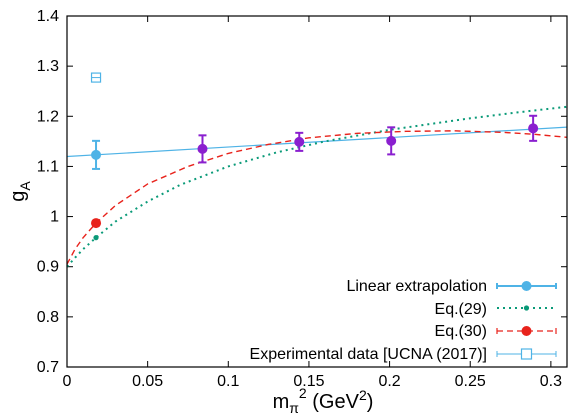 The height and width of the screenshot is (418, 582). Describe the element at coordinates (526, 354) in the screenshot. I see `legend-marker-experimental` at that location.